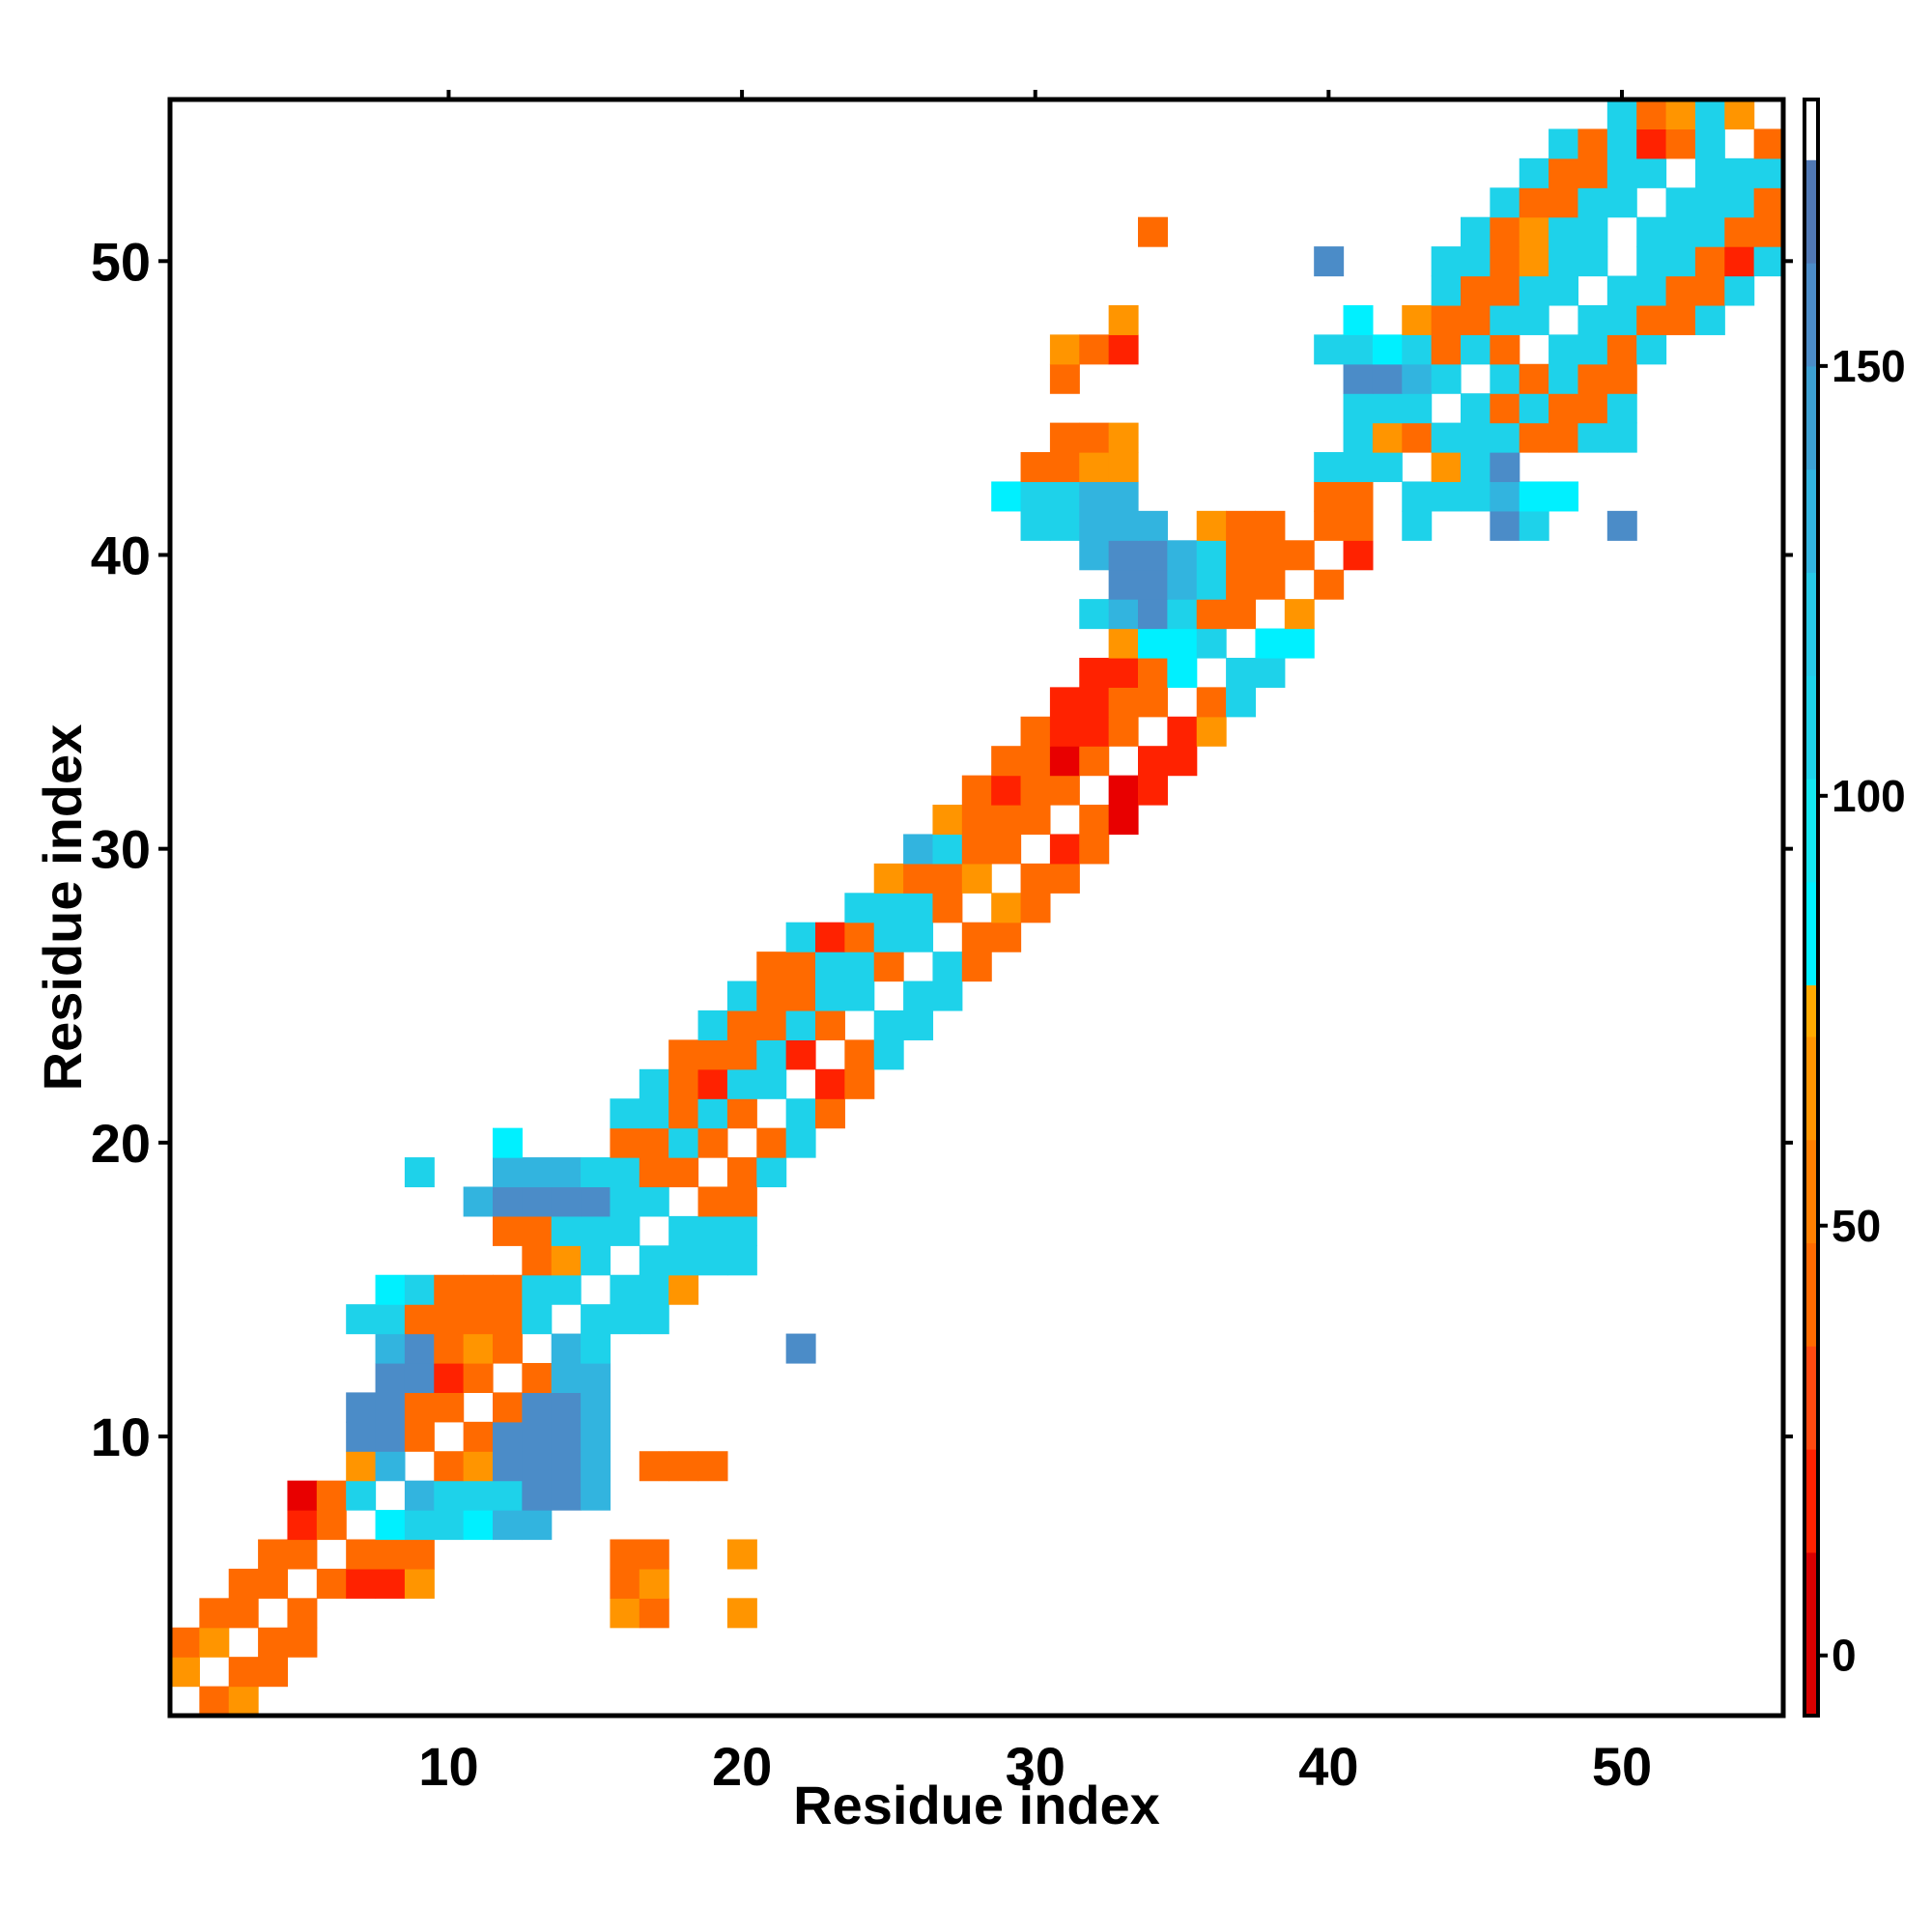 The width and height of the screenshot is (1932, 1932). Describe the element at coordinates (1035, 1766) in the screenshot. I see `x-tick-label: 30` at that location.